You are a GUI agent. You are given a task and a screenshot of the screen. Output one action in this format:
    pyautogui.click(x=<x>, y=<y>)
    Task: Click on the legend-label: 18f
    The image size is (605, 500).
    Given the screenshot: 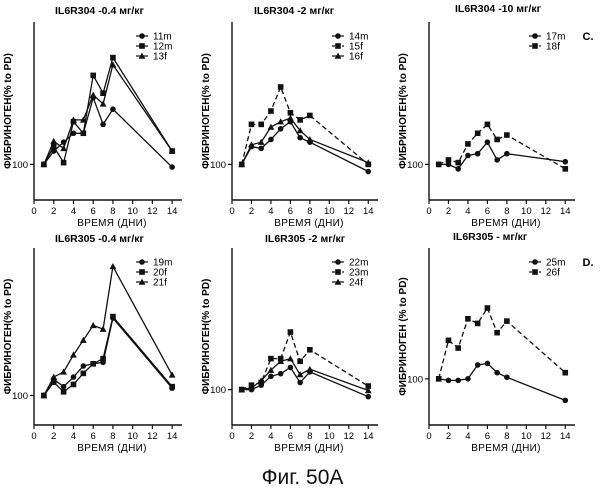 What is the action you would take?
    pyautogui.click(x=553, y=47)
    